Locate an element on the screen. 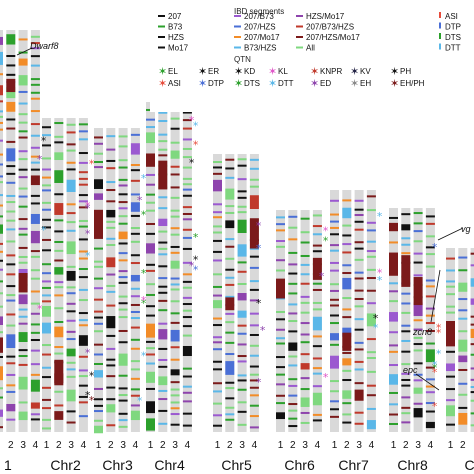  chromosome-label: Chr2 is located at coordinates (65, 465).